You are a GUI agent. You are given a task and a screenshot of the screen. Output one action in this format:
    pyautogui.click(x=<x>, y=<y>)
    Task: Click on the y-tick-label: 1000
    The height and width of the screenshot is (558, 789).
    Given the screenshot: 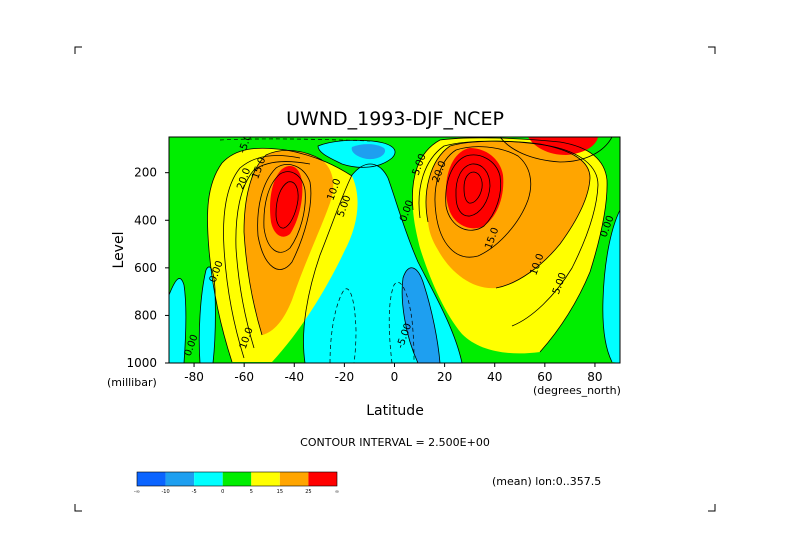 What is the action you would take?
    pyautogui.click(x=141, y=363)
    